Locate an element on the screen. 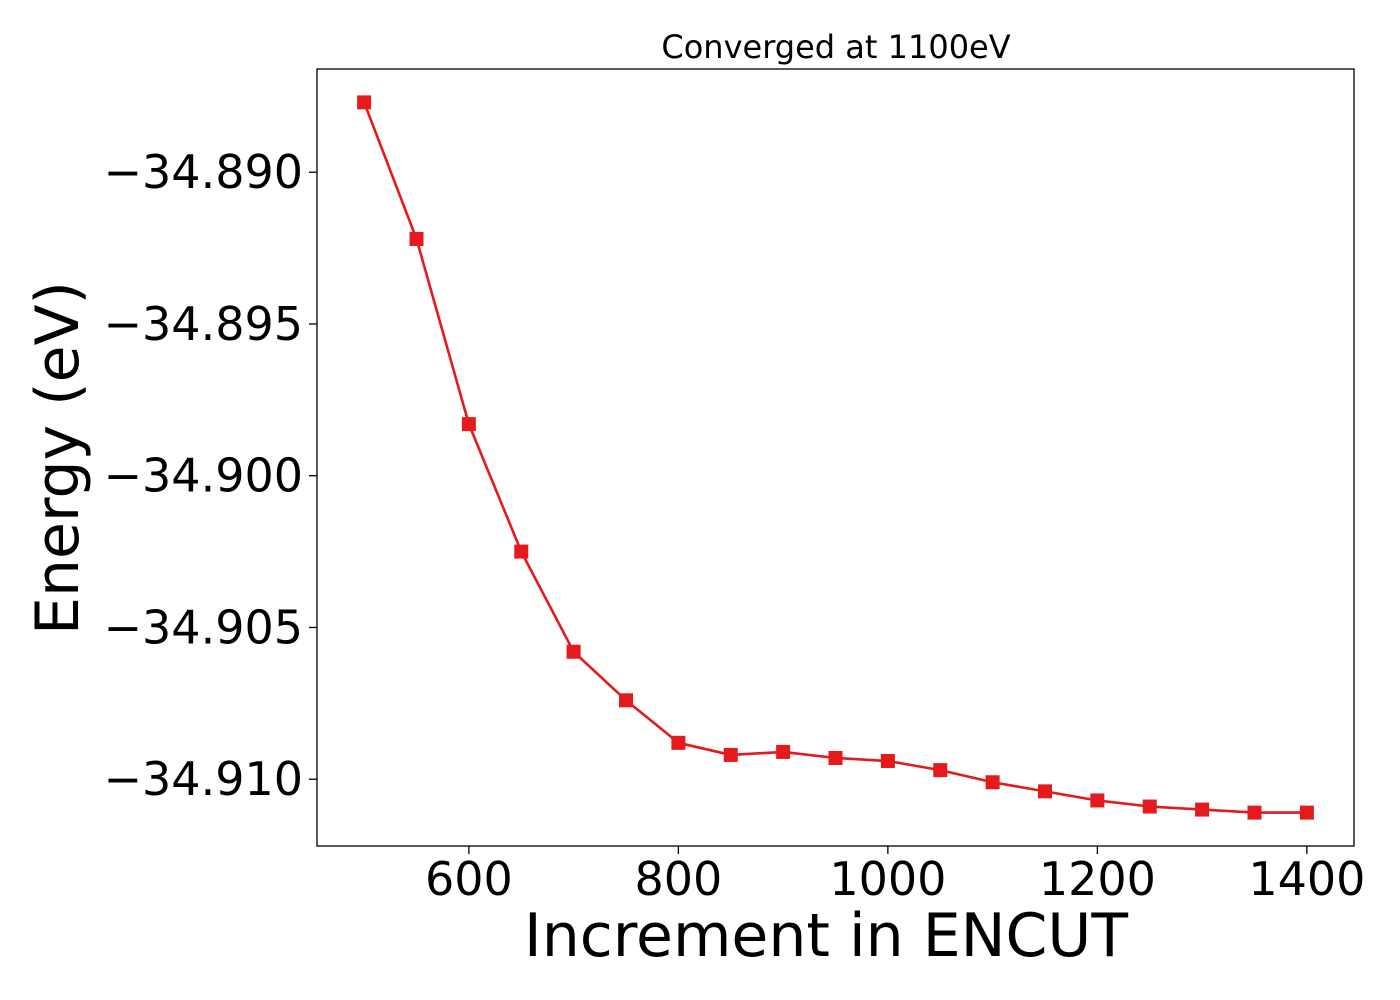 This screenshot has width=1400, height=1000. x-tick-label: 1400 is located at coordinates (1306, 879).